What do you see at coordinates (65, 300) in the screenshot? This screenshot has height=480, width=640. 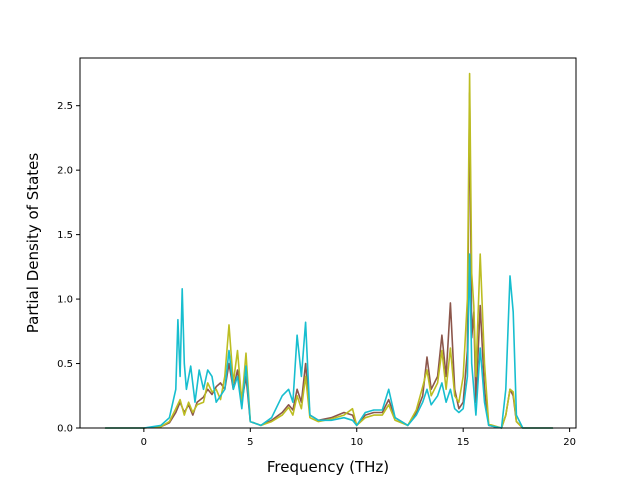 I see `y-tick-label: 1.0` at bounding box center [65, 300].